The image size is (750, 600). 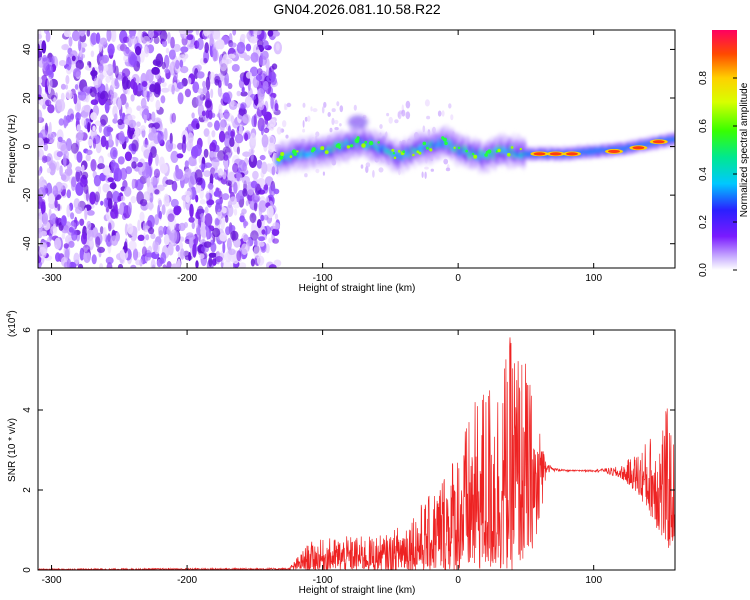 What do you see at coordinates (593, 580) in the screenshot?
I see `snr-x-tick-label: 100` at bounding box center [593, 580].